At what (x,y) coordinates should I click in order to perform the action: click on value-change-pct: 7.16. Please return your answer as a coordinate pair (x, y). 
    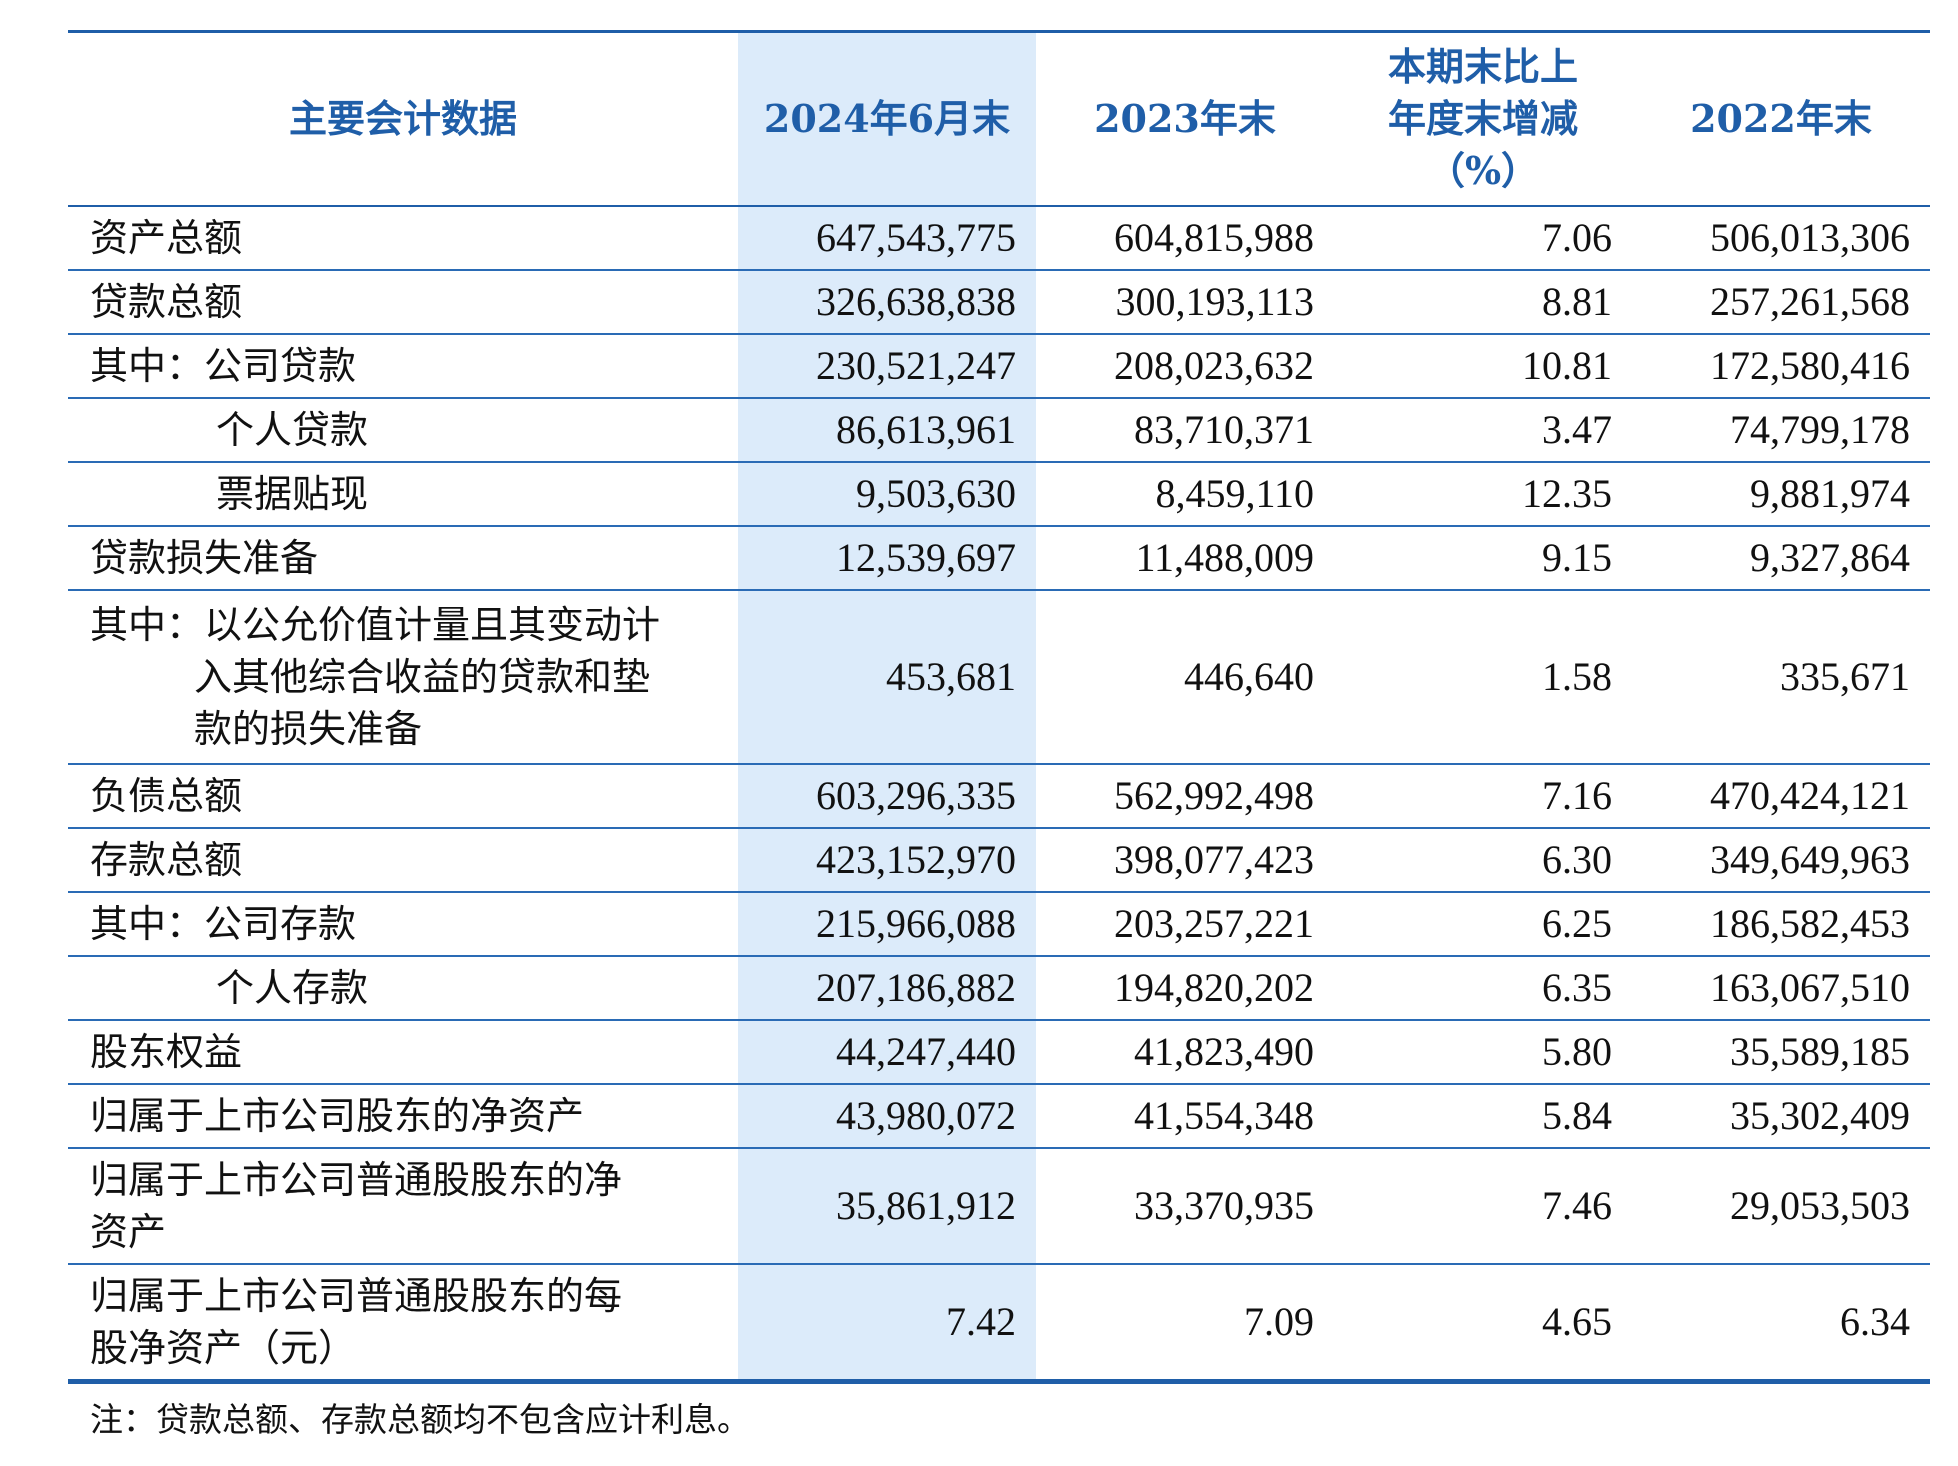
    Looking at the image, I should click on (1483, 796).